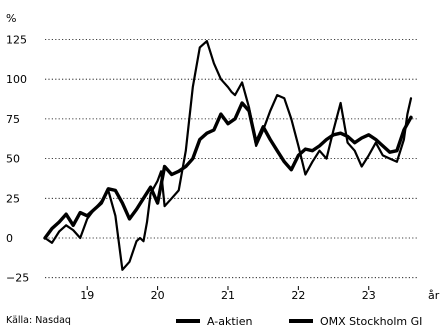 The image size is (440, 329). Describe the element at coordinates (11, 18) in the screenshot. I see `y-axis-label: %` at that location.